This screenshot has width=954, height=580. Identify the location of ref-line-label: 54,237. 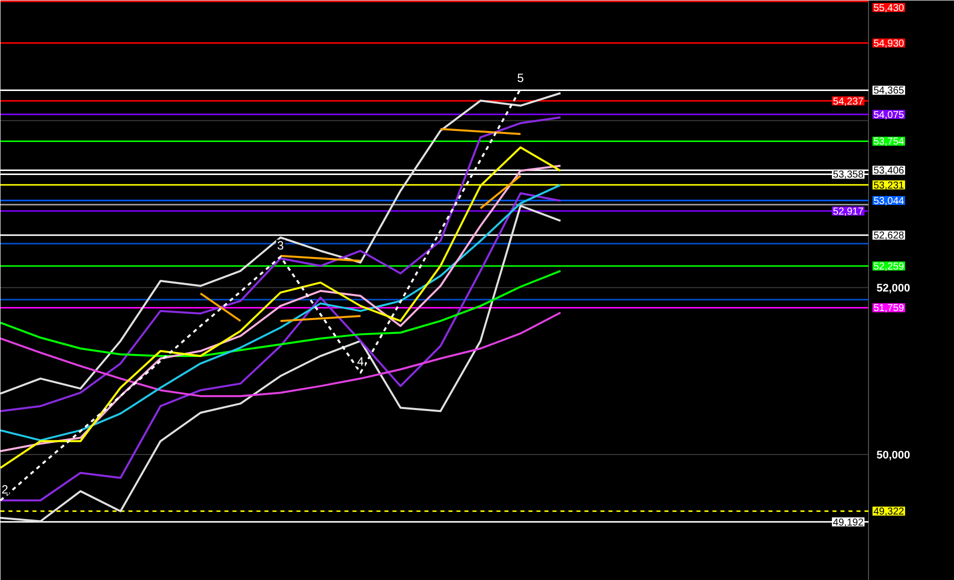
(848, 102).